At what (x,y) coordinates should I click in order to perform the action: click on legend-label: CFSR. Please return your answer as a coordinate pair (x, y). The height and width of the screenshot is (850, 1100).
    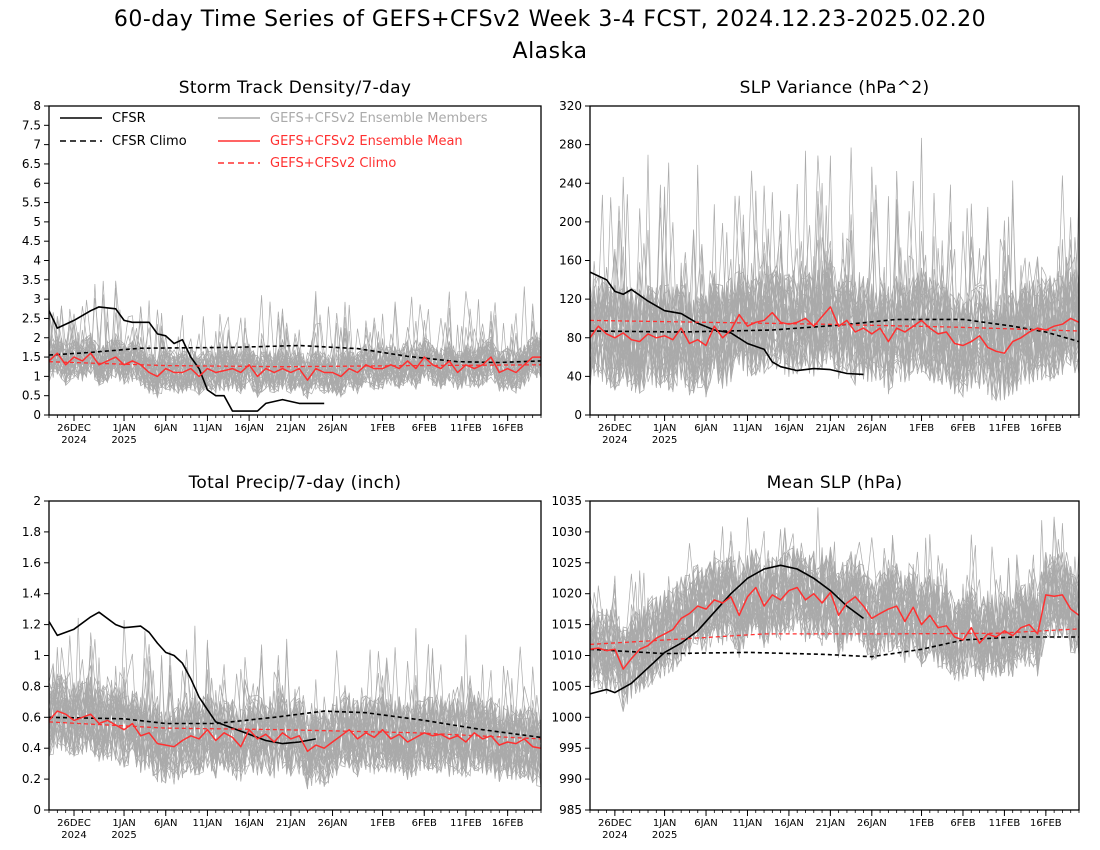
    Looking at the image, I should click on (129, 118).